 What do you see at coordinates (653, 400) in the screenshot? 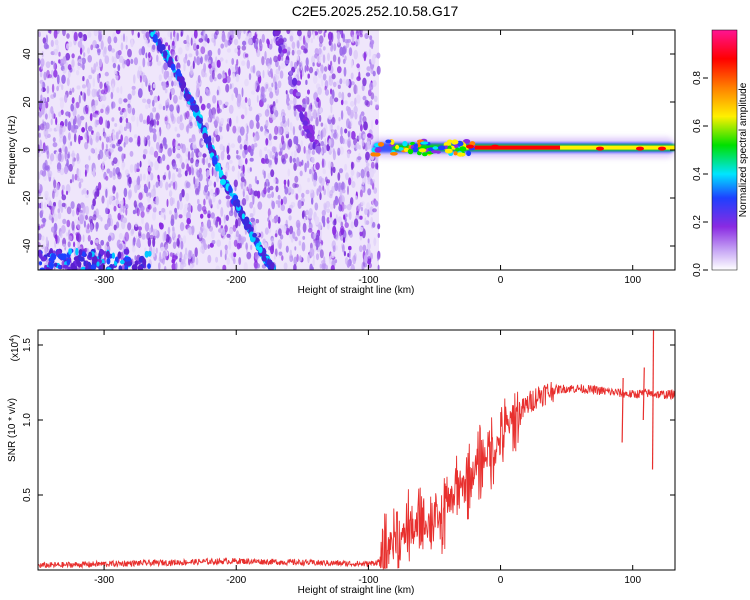
I see `snr-spike` at bounding box center [653, 400].